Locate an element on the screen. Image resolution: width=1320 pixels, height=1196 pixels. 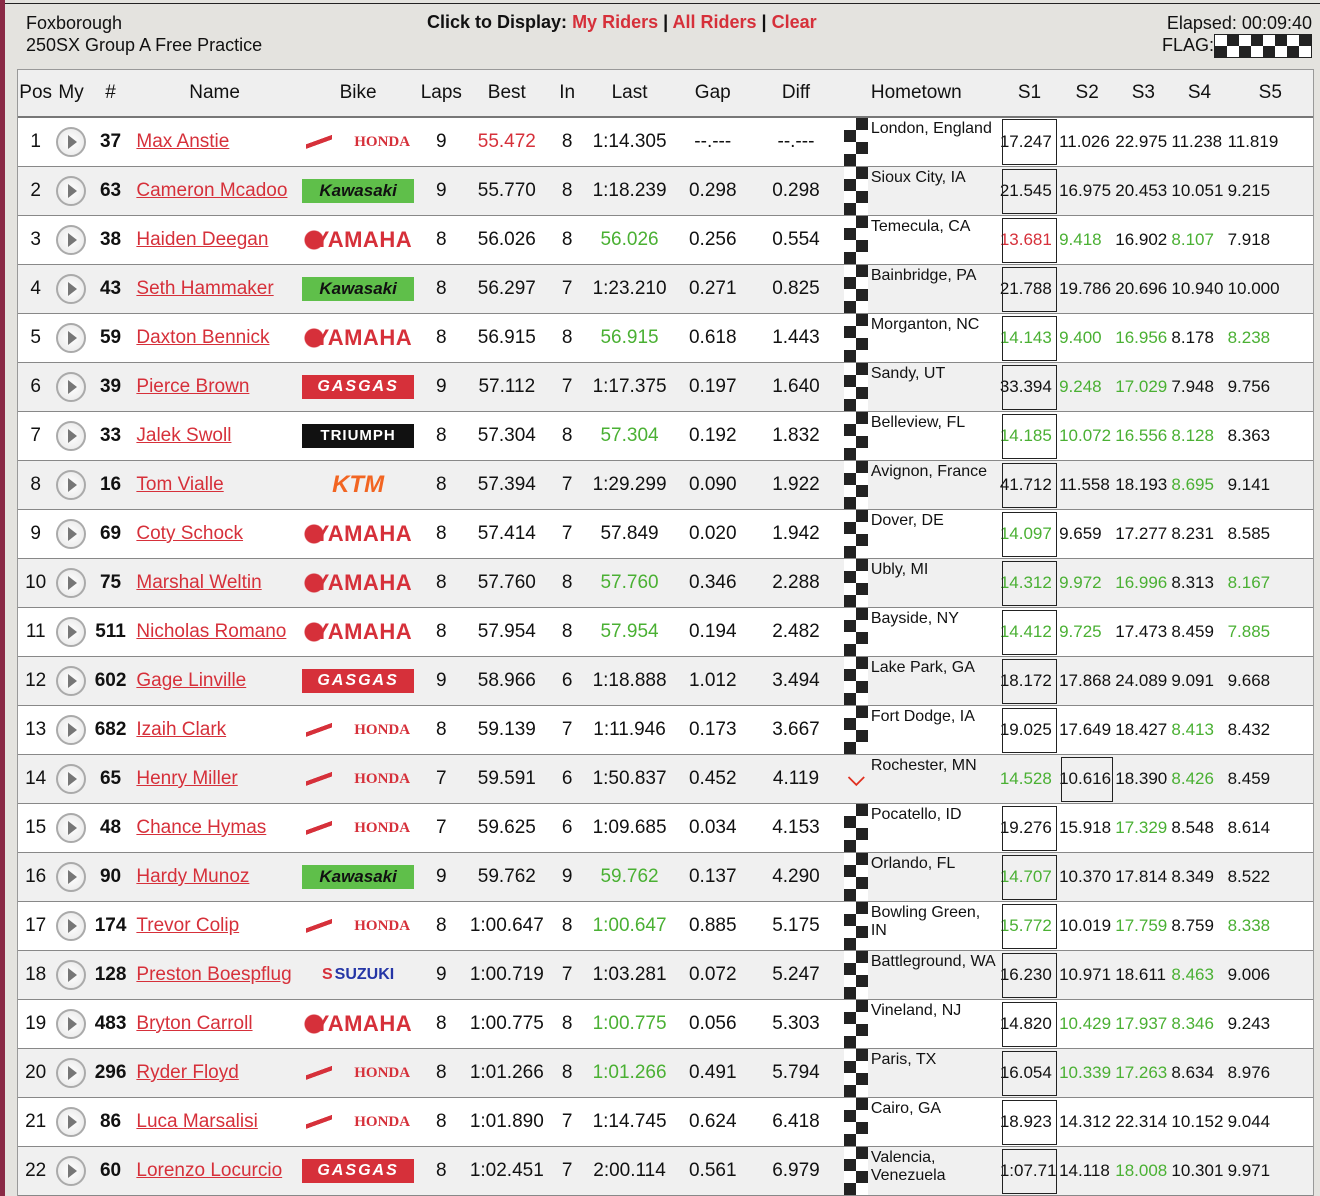
gap: 0.491 is located at coordinates (713, 1073).